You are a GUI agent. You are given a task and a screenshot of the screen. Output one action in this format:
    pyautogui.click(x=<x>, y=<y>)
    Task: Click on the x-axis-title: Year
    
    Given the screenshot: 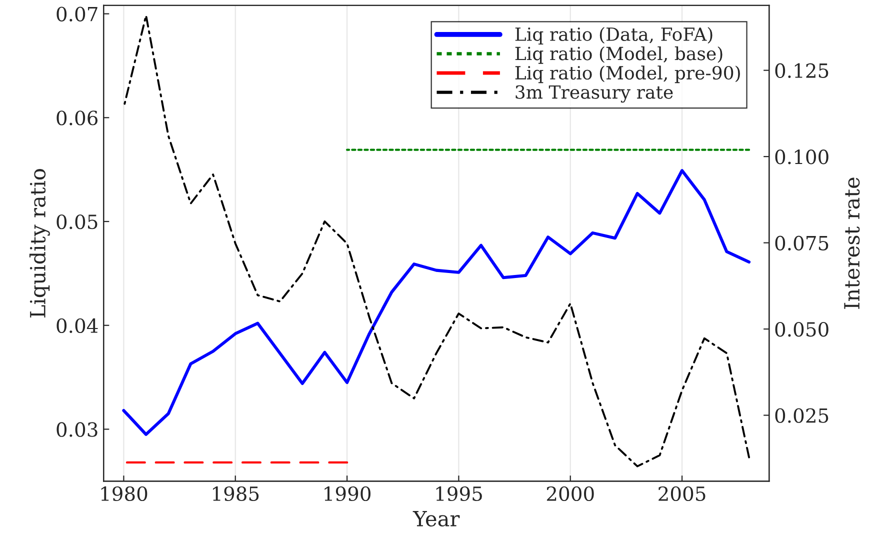 What is the action you would take?
    pyautogui.click(x=436, y=519)
    